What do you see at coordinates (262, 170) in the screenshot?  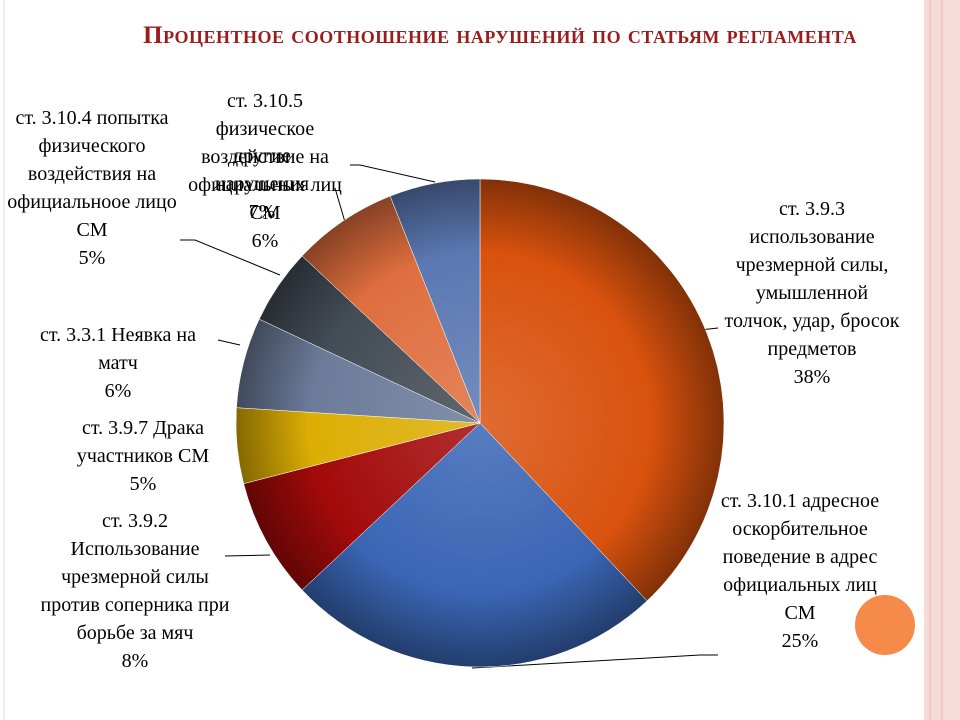 I see `category-label: другие нарушения` at bounding box center [262, 170].